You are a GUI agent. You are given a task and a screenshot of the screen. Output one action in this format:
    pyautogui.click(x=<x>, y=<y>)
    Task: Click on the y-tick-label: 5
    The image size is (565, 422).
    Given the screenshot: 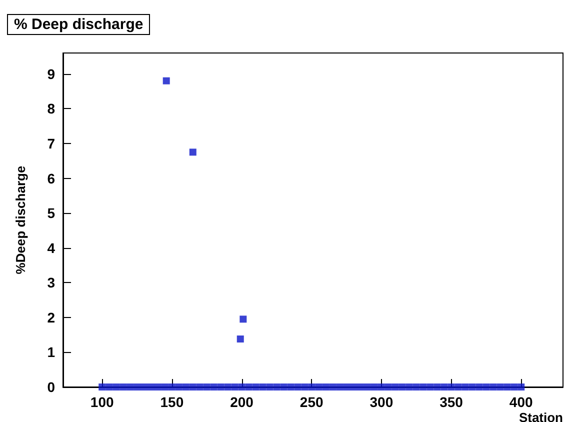 What is the action you would take?
    pyautogui.click(x=51, y=213)
    